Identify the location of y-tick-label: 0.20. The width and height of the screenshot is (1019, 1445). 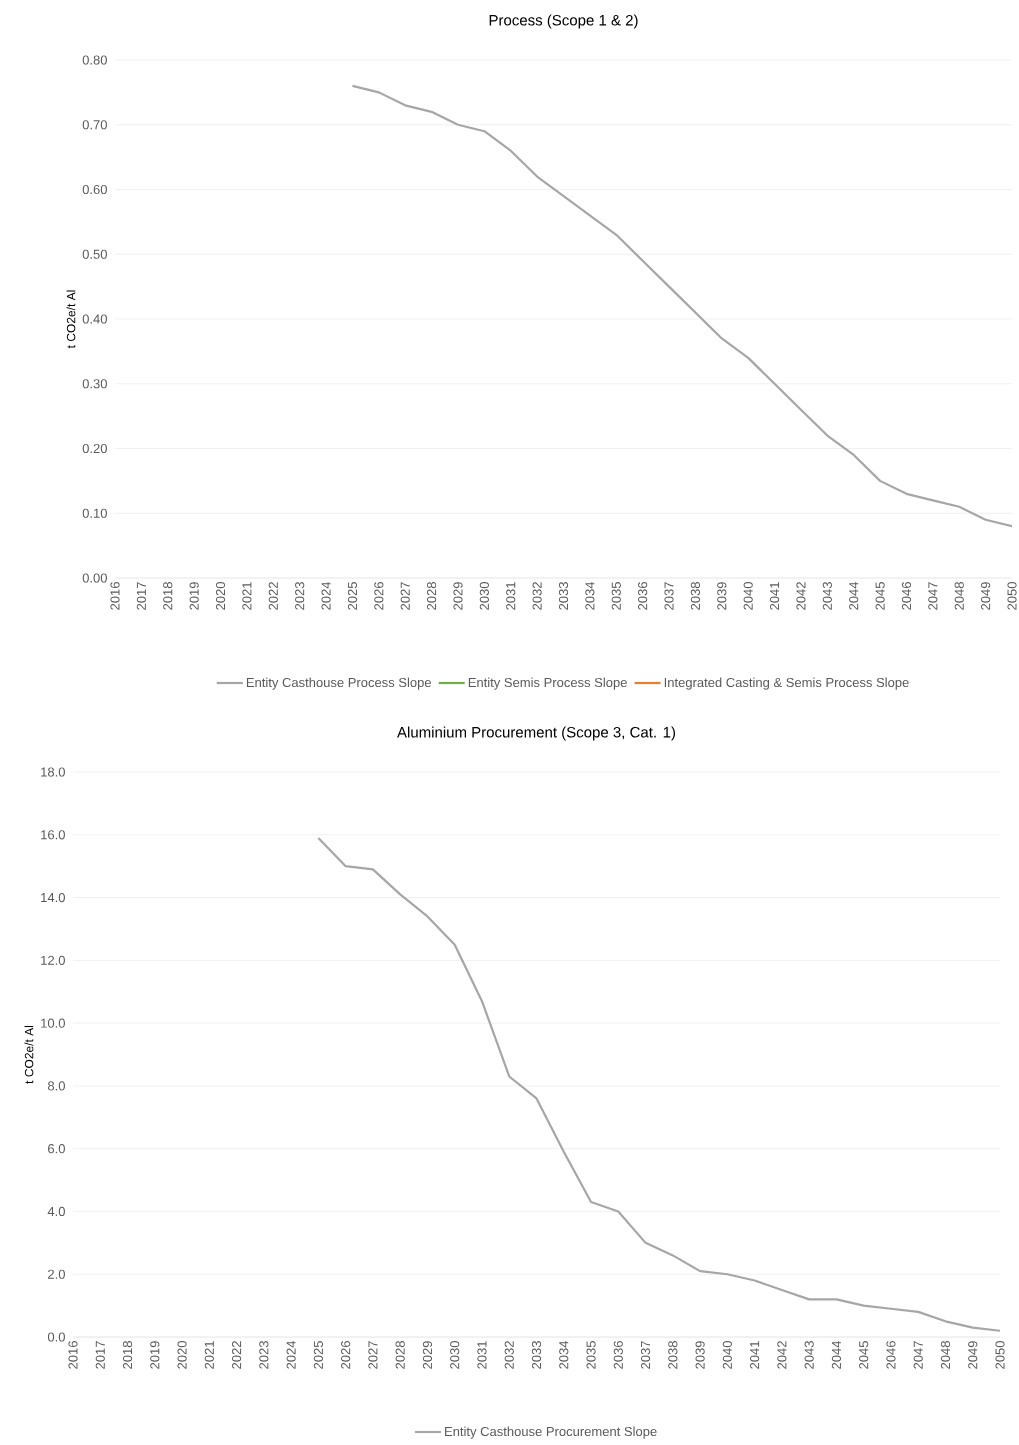
(94, 448).